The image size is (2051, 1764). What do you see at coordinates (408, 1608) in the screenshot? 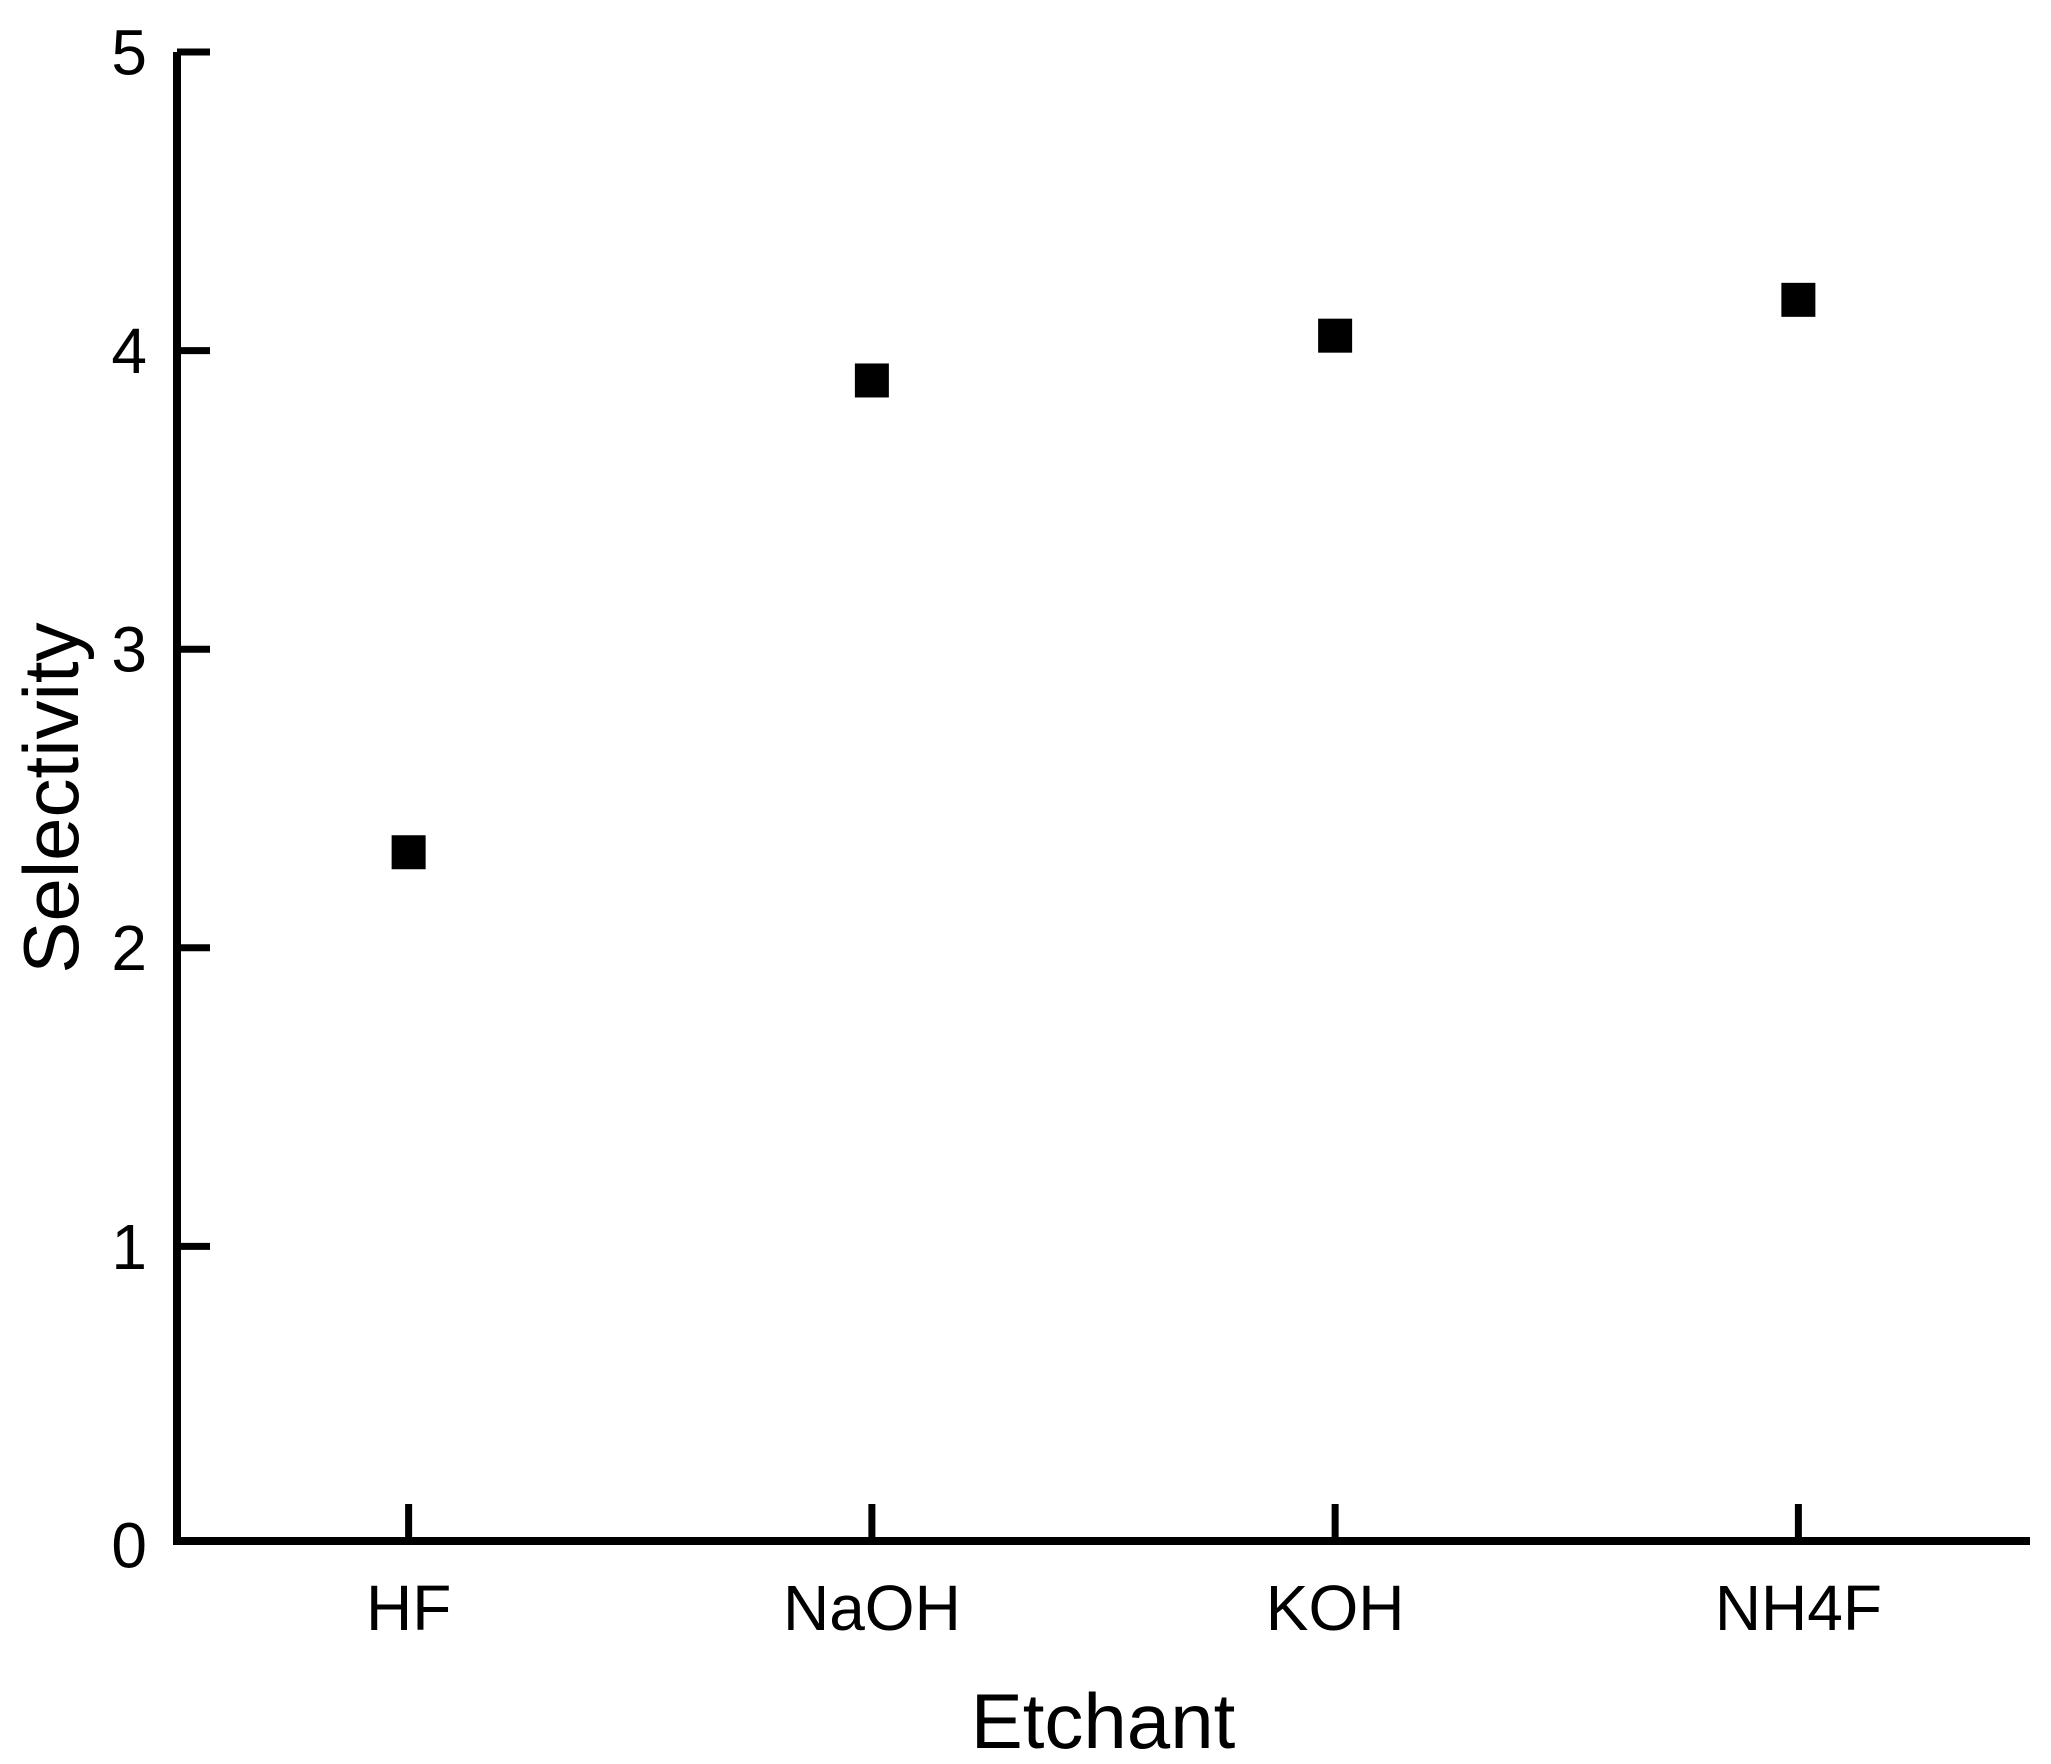
I see `x-tick-label: HF` at bounding box center [408, 1608].